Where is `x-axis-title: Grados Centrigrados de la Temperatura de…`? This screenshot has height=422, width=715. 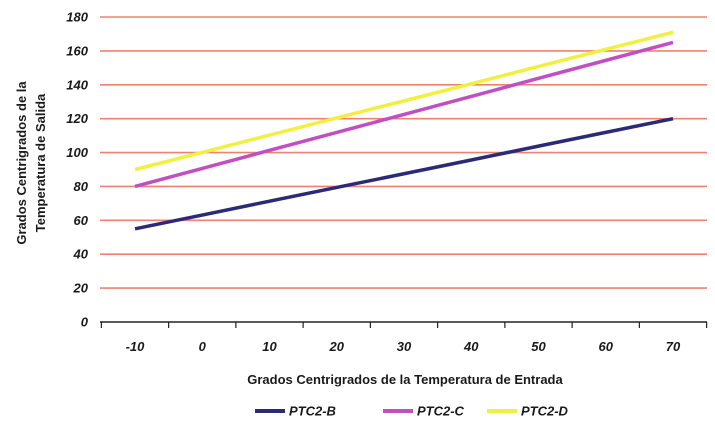
x-axis-title: Grados Centrigrados de la Temperatura de… is located at coordinates (405, 379).